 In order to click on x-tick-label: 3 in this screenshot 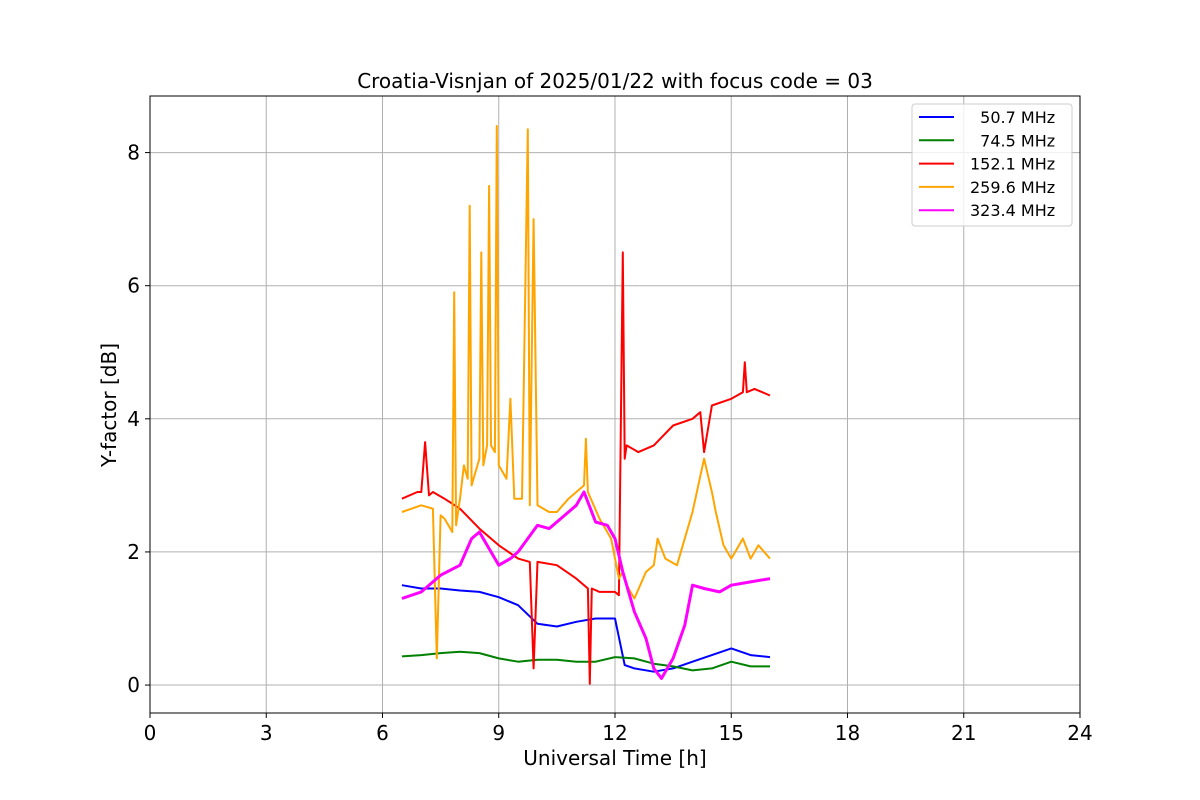, I will do `click(266, 733)`.